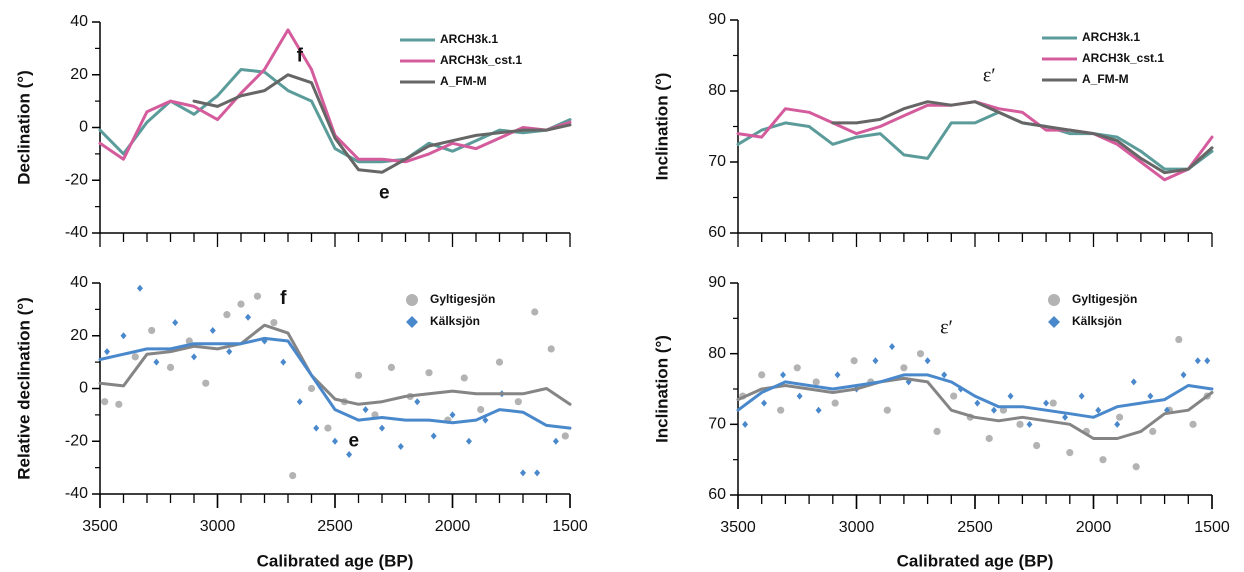  Describe the element at coordinates (455, 321) in the screenshot. I see `legend-label: Kälksjön` at that location.